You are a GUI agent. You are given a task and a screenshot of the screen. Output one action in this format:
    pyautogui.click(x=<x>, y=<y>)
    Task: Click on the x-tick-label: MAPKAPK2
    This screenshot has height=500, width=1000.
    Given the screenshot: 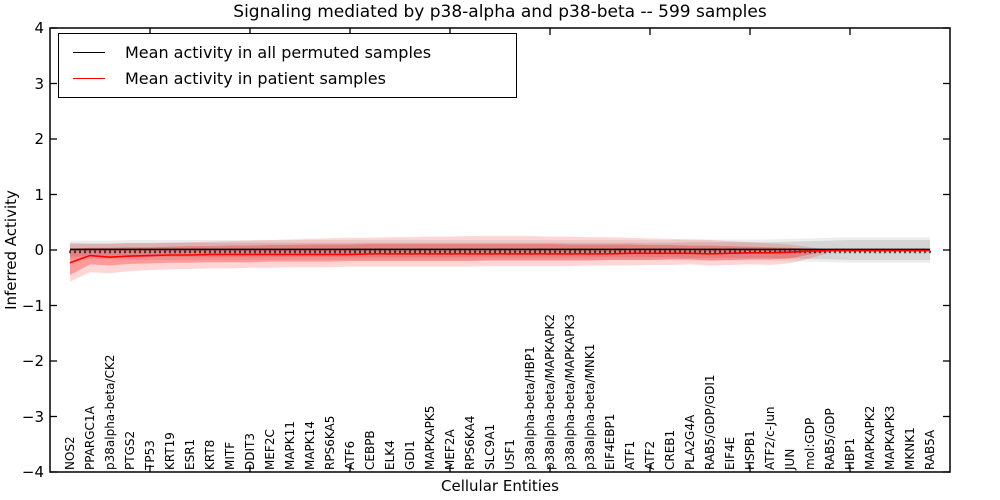 What is the action you would take?
    pyautogui.click(x=870, y=437)
    